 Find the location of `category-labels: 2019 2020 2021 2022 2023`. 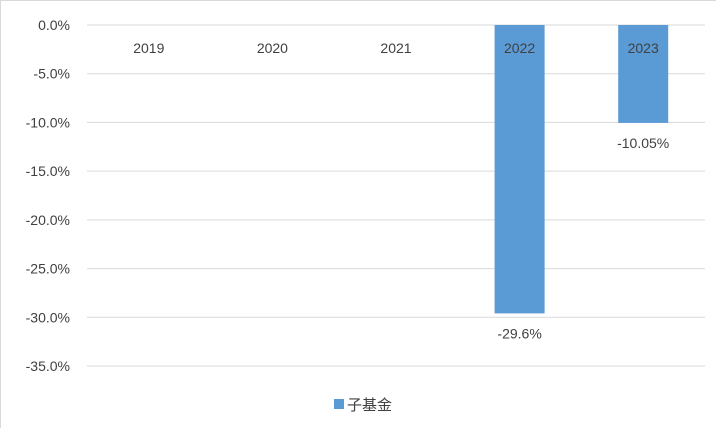

category-labels: 2019 2020 2021 2022 2023 is located at coordinates (396, 48).